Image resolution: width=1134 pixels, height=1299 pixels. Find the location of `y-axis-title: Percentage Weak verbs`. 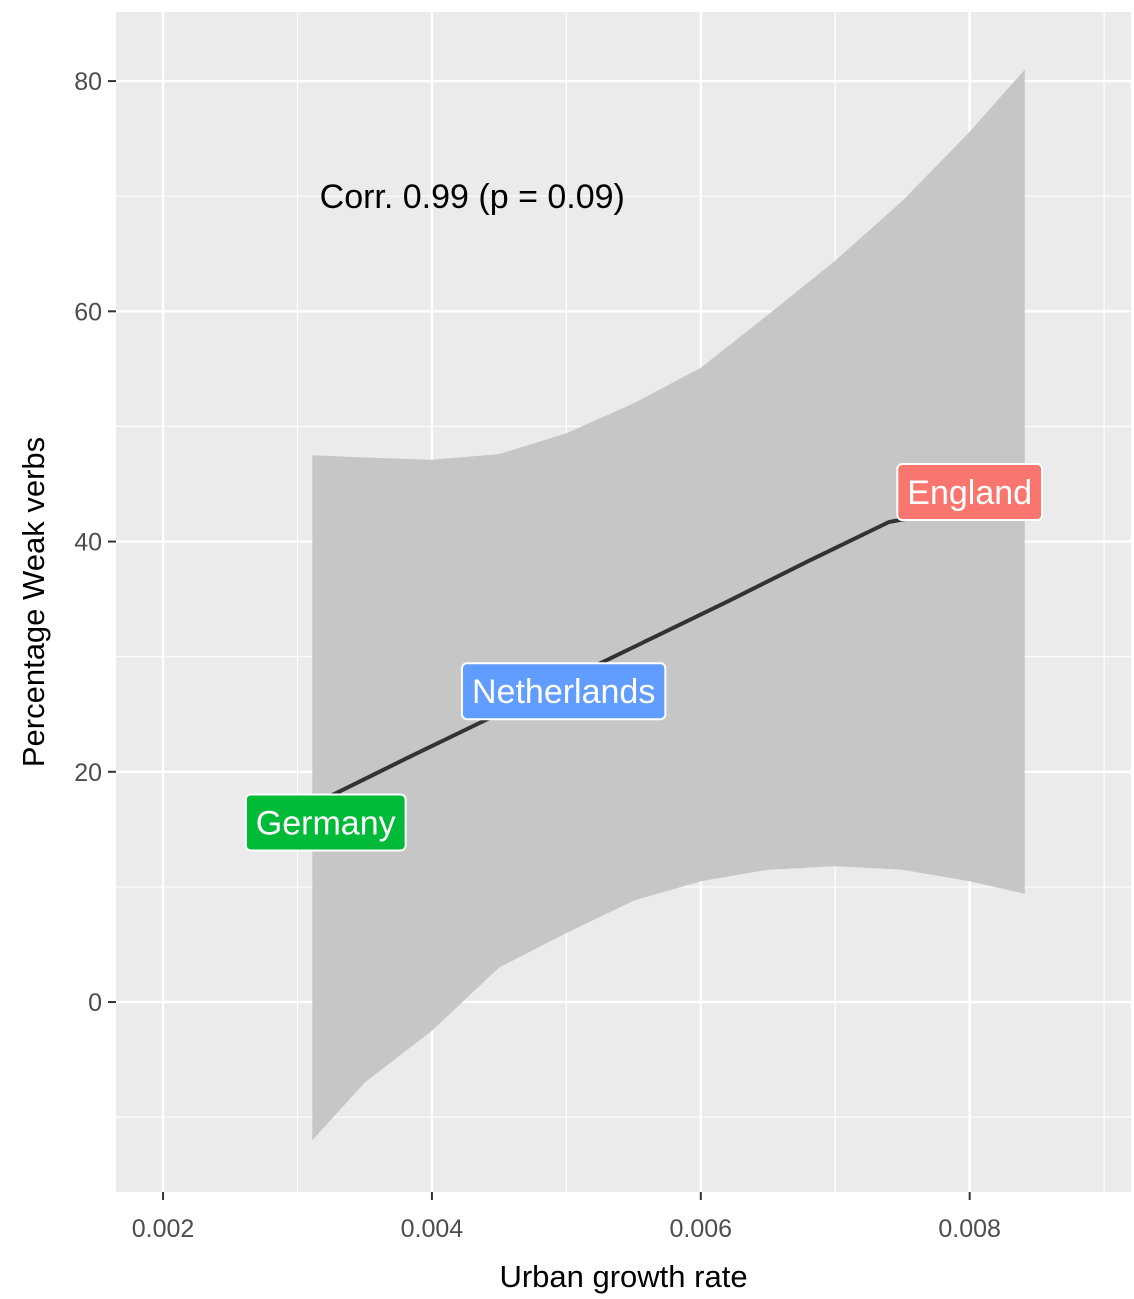

y-axis-title: Percentage Weak verbs is located at coordinates (33, 602).